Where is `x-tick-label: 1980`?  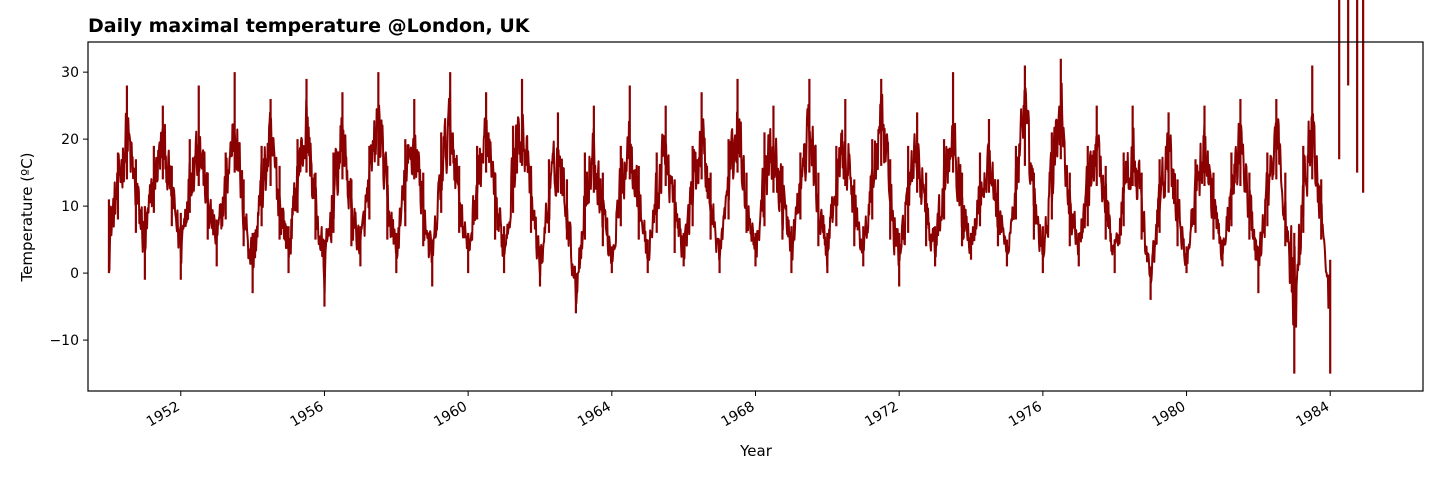 x-tick-label: 1980 is located at coordinates (1169, 415).